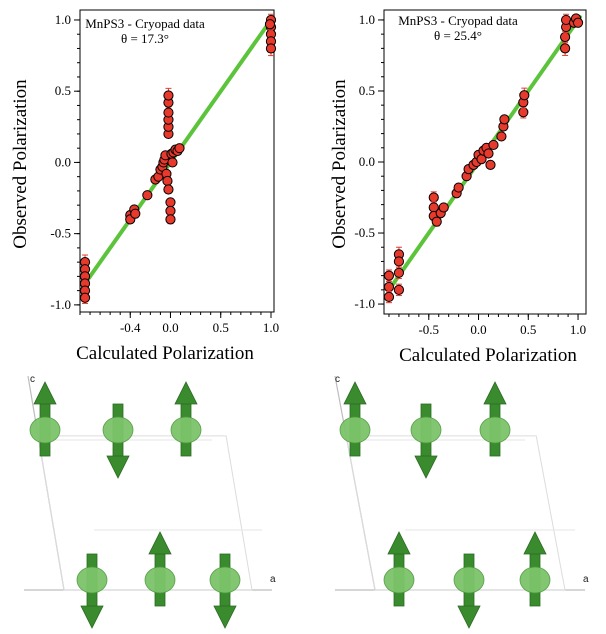 The image size is (606, 634). I want to click on x-tick-label: -0.4, so click(130, 327).